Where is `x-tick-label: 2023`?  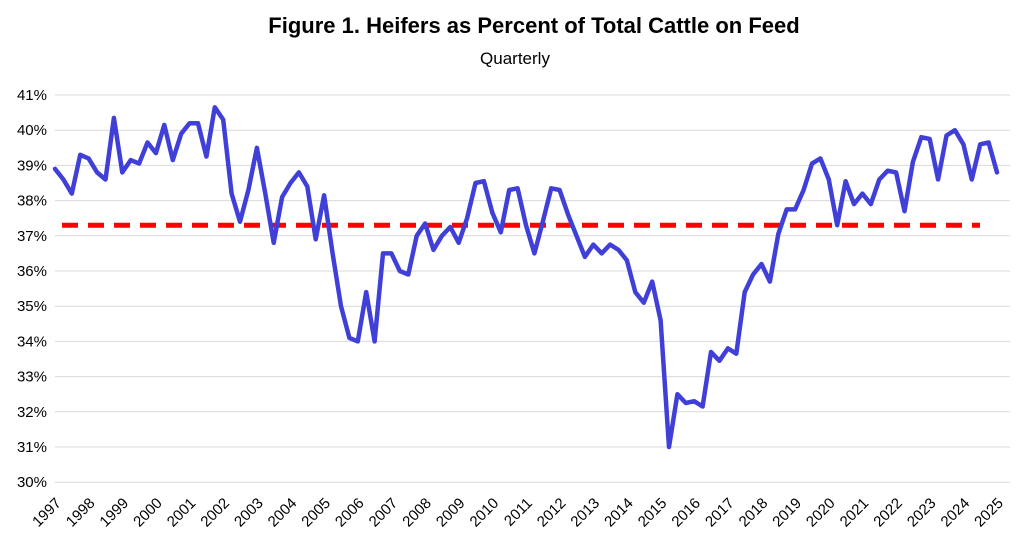 x-tick-label: 2023 is located at coordinates (922, 513).